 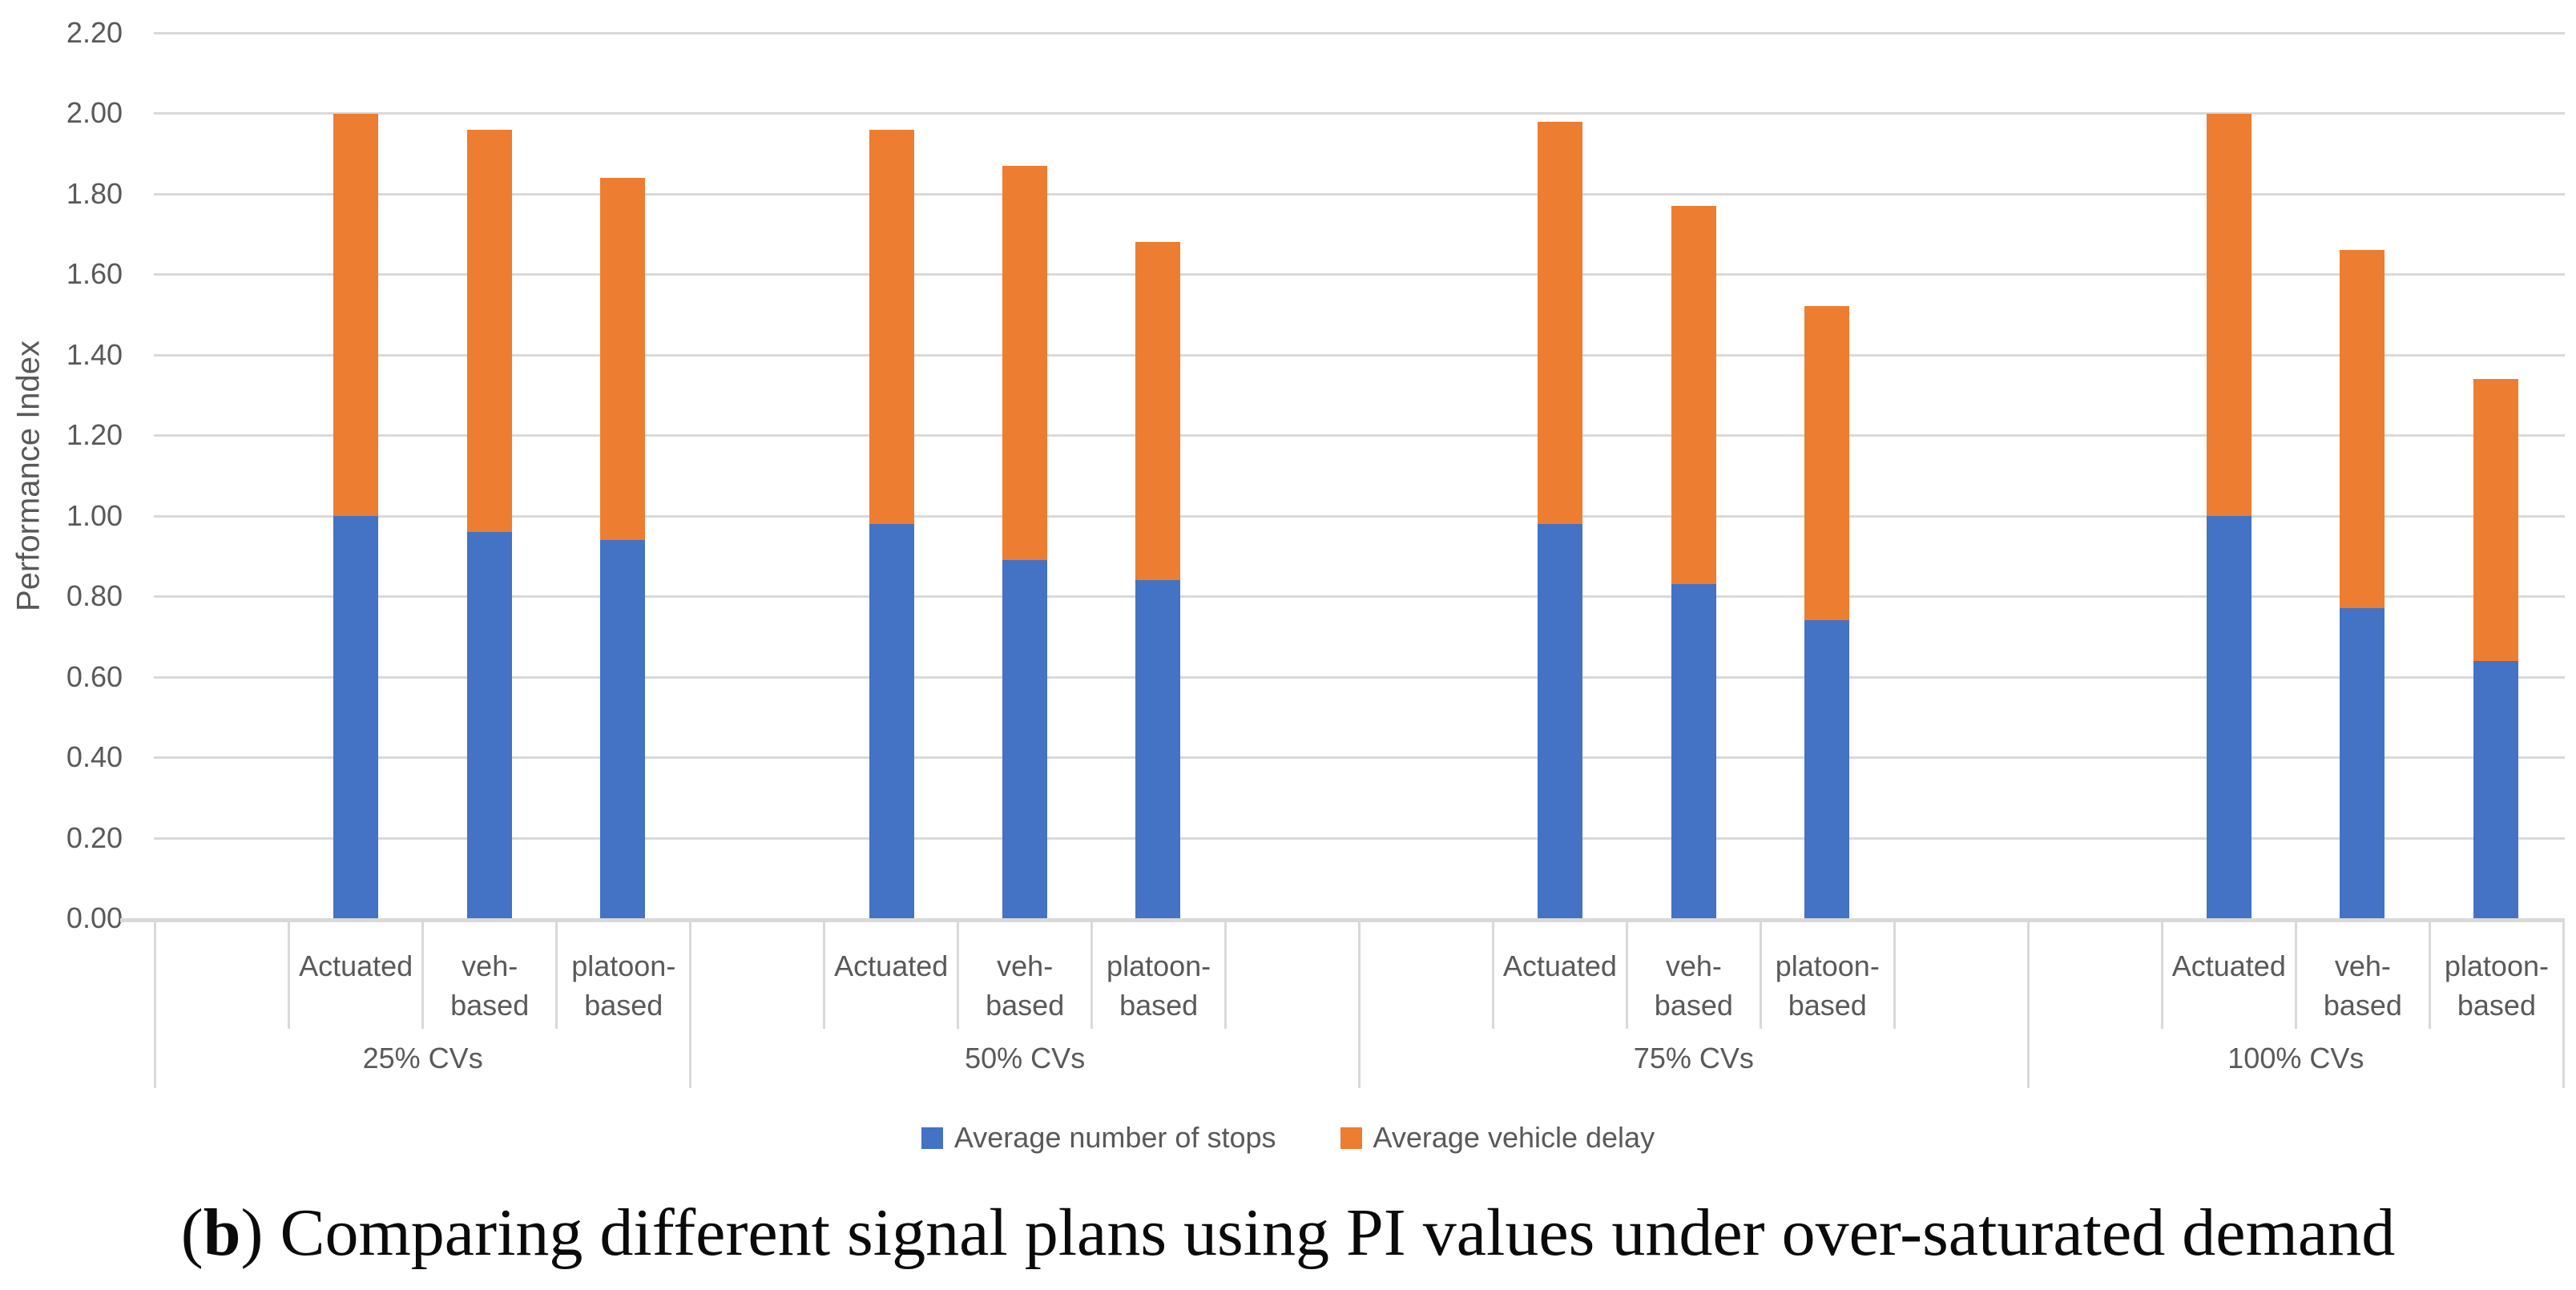 What do you see at coordinates (2295, 1058) in the screenshot?
I see `x-group-label: 100% CVs` at bounding box center [2295, 1058].